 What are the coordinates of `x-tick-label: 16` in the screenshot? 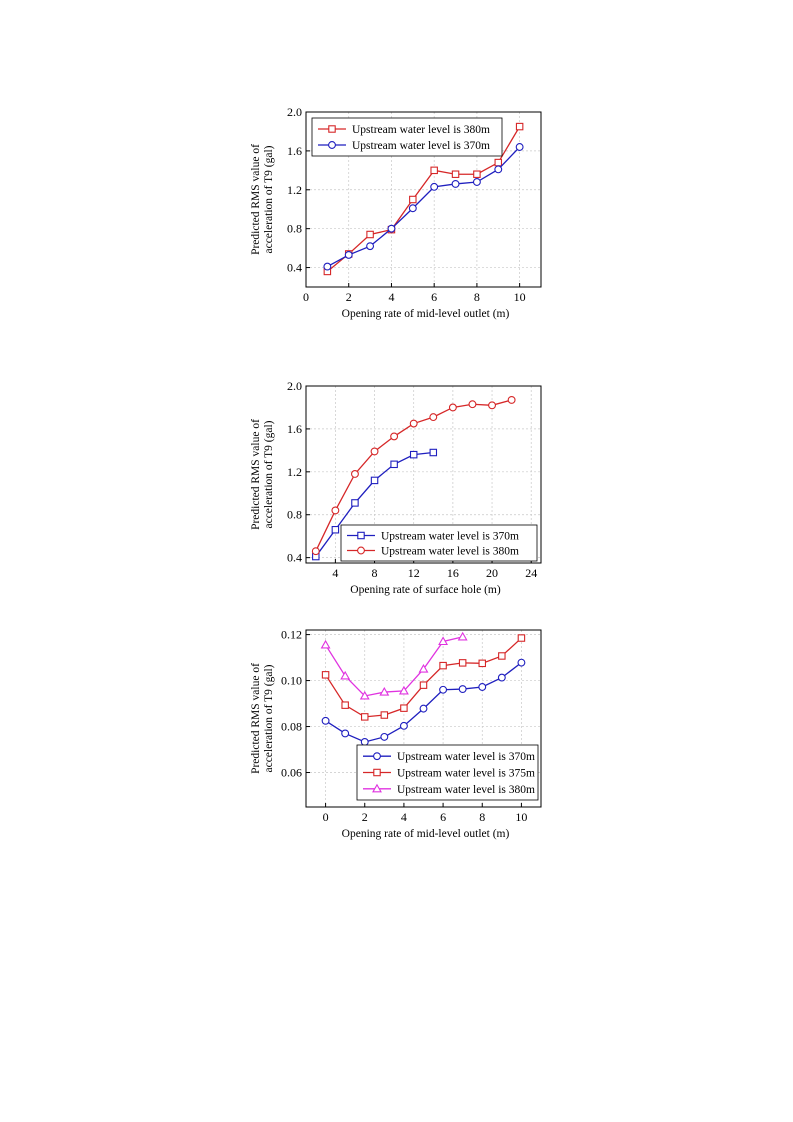 It's located at (453, 573).